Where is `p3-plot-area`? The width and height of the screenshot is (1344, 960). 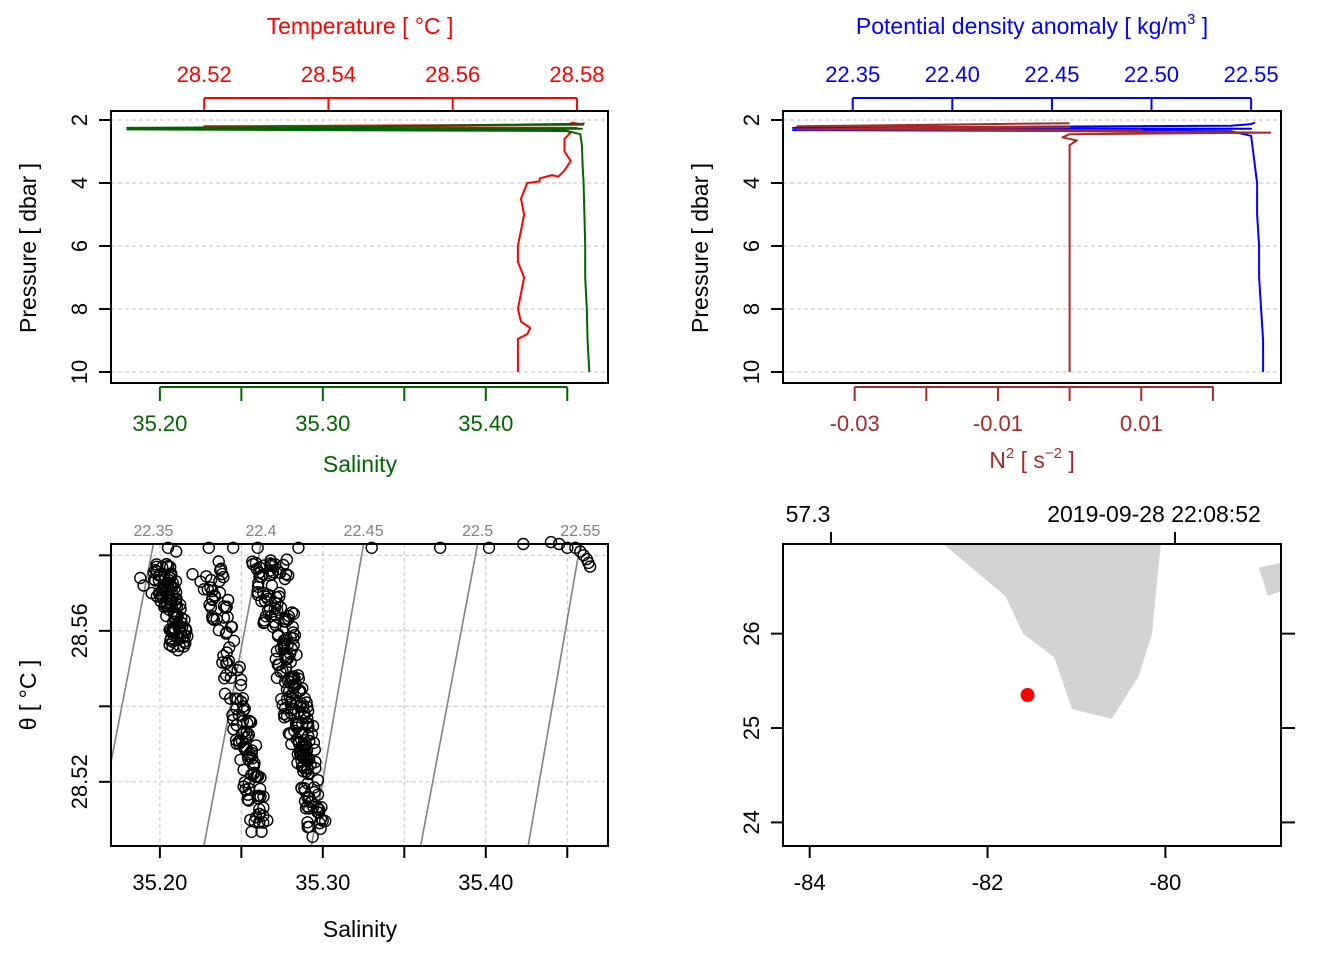 p3-plot-area is located at coordinates (365, 689).